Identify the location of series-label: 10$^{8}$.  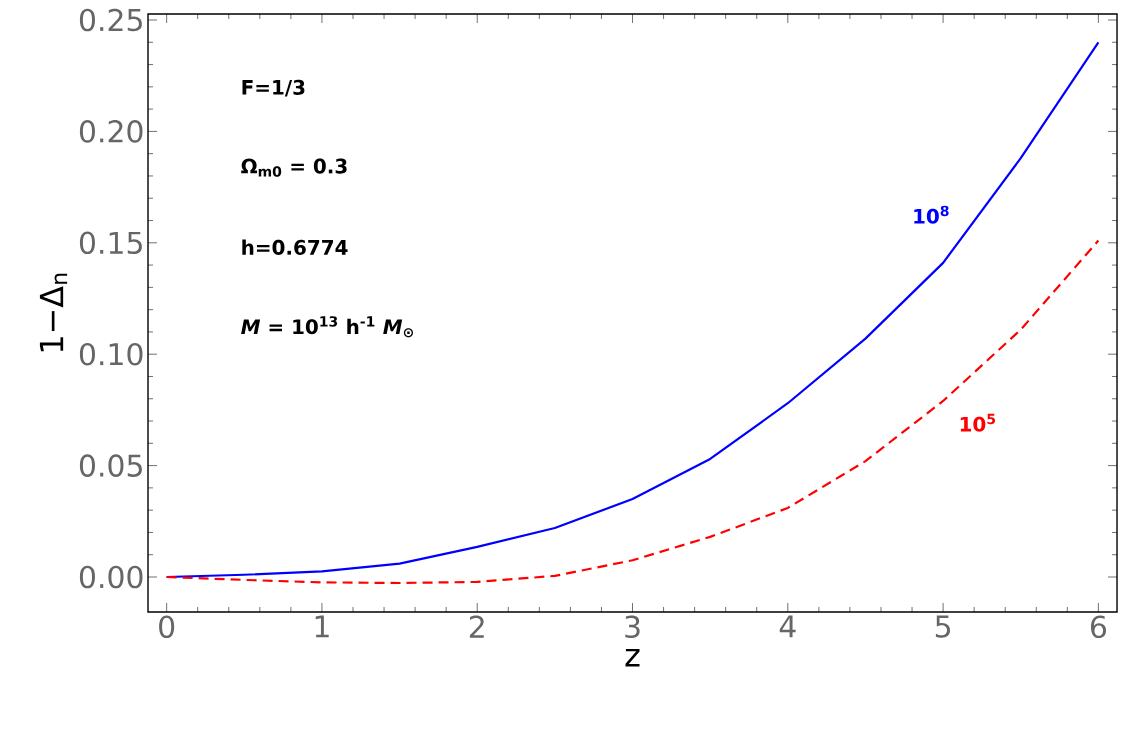
(931, 214).